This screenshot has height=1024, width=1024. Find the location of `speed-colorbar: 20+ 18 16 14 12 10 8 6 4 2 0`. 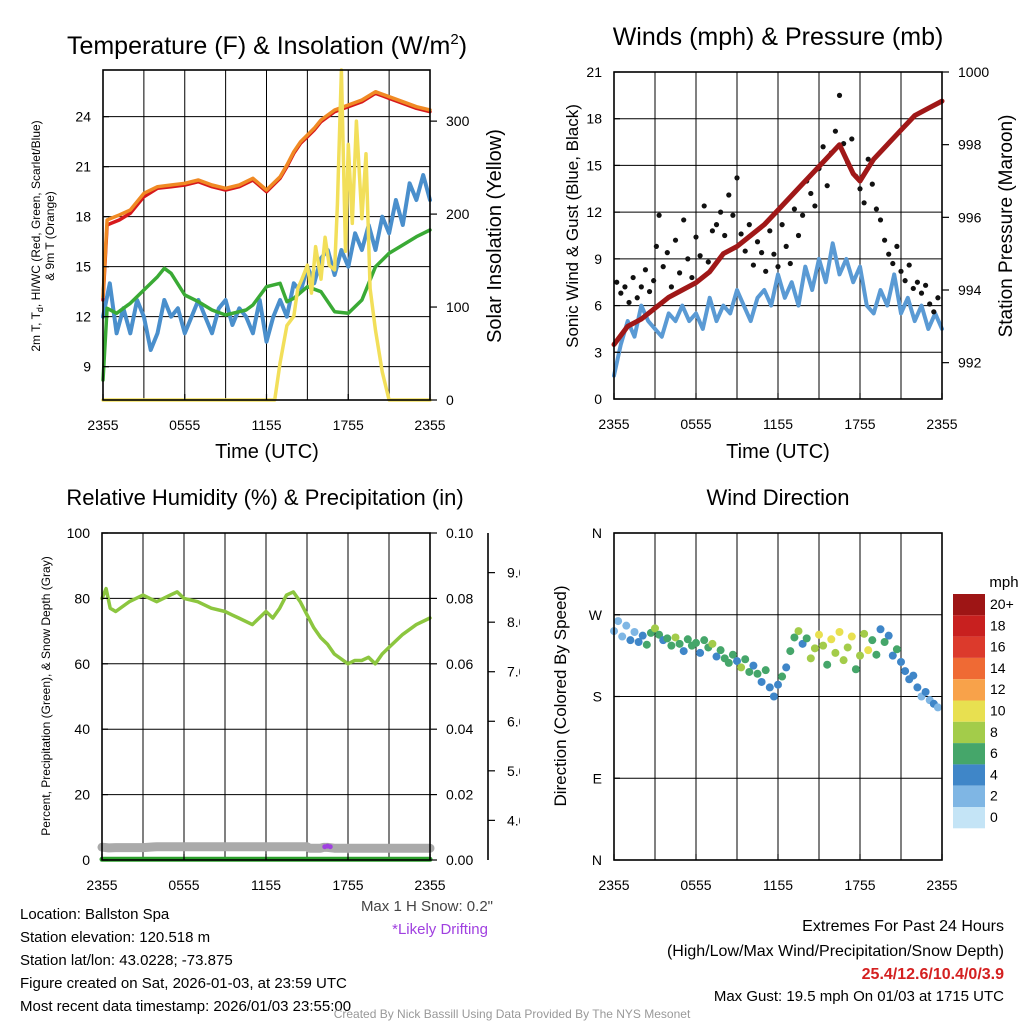

speed-colorbar: 20+ 18 16 14 12 10 8 6 4 2 0 is located at coordinates (983, 711).